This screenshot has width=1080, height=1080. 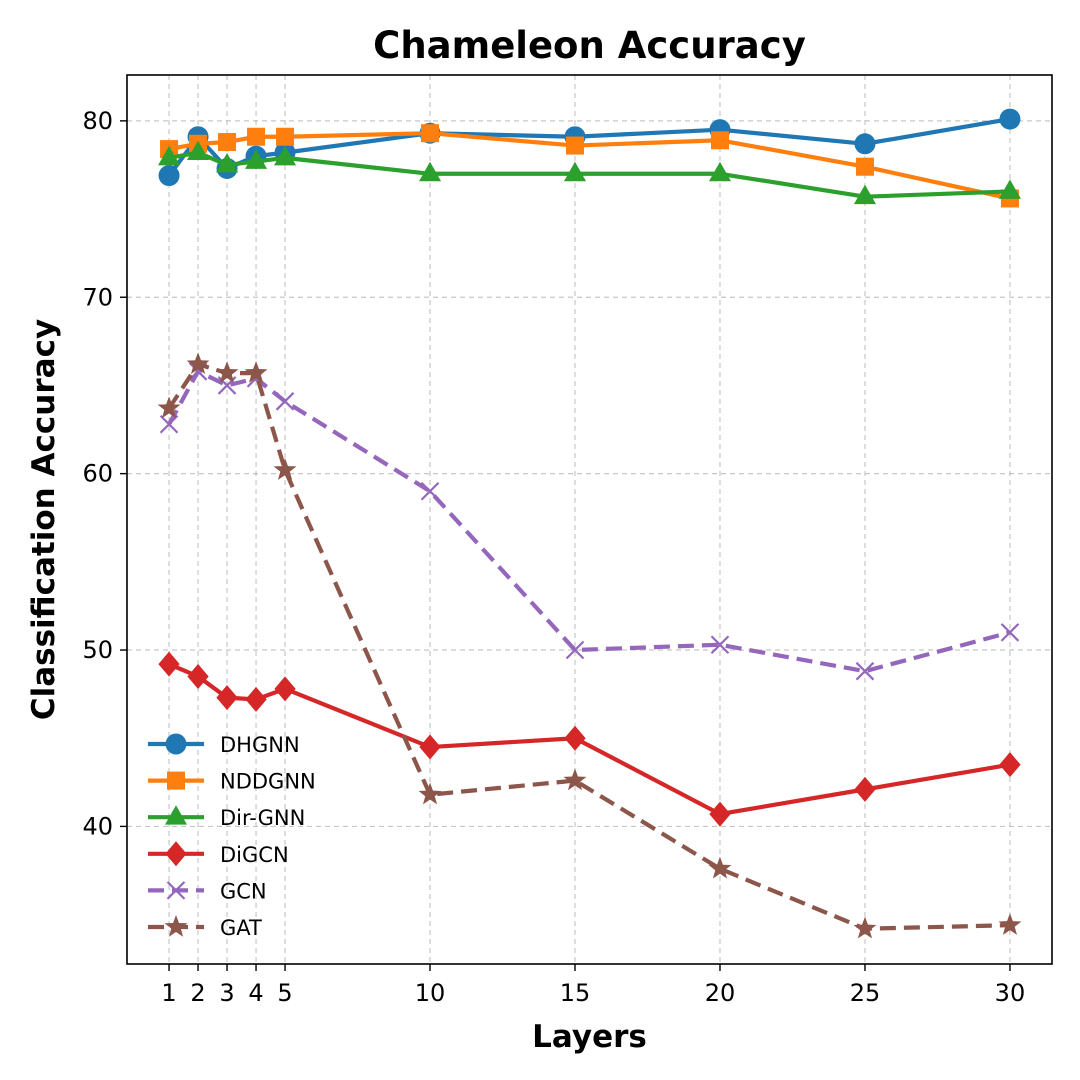 I want to click on legend-marker-gcn, so click(x=176, y=890).